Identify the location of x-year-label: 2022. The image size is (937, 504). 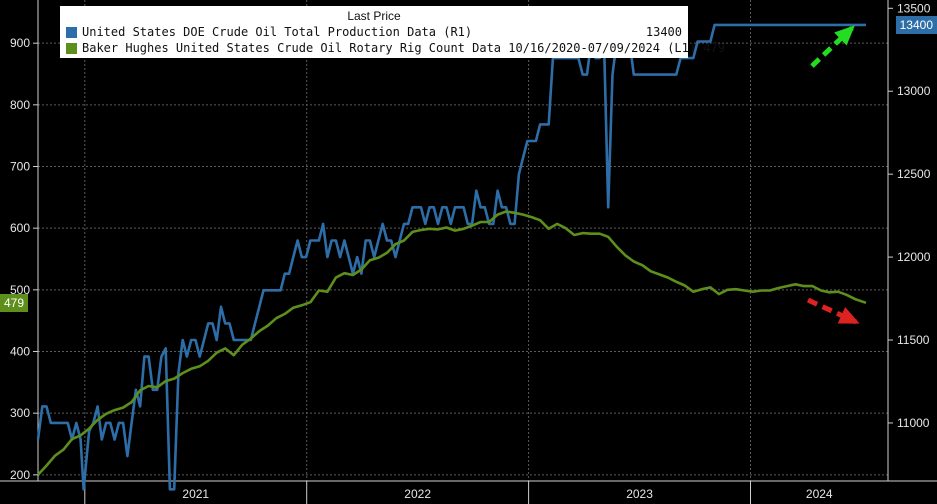
(417, 494).